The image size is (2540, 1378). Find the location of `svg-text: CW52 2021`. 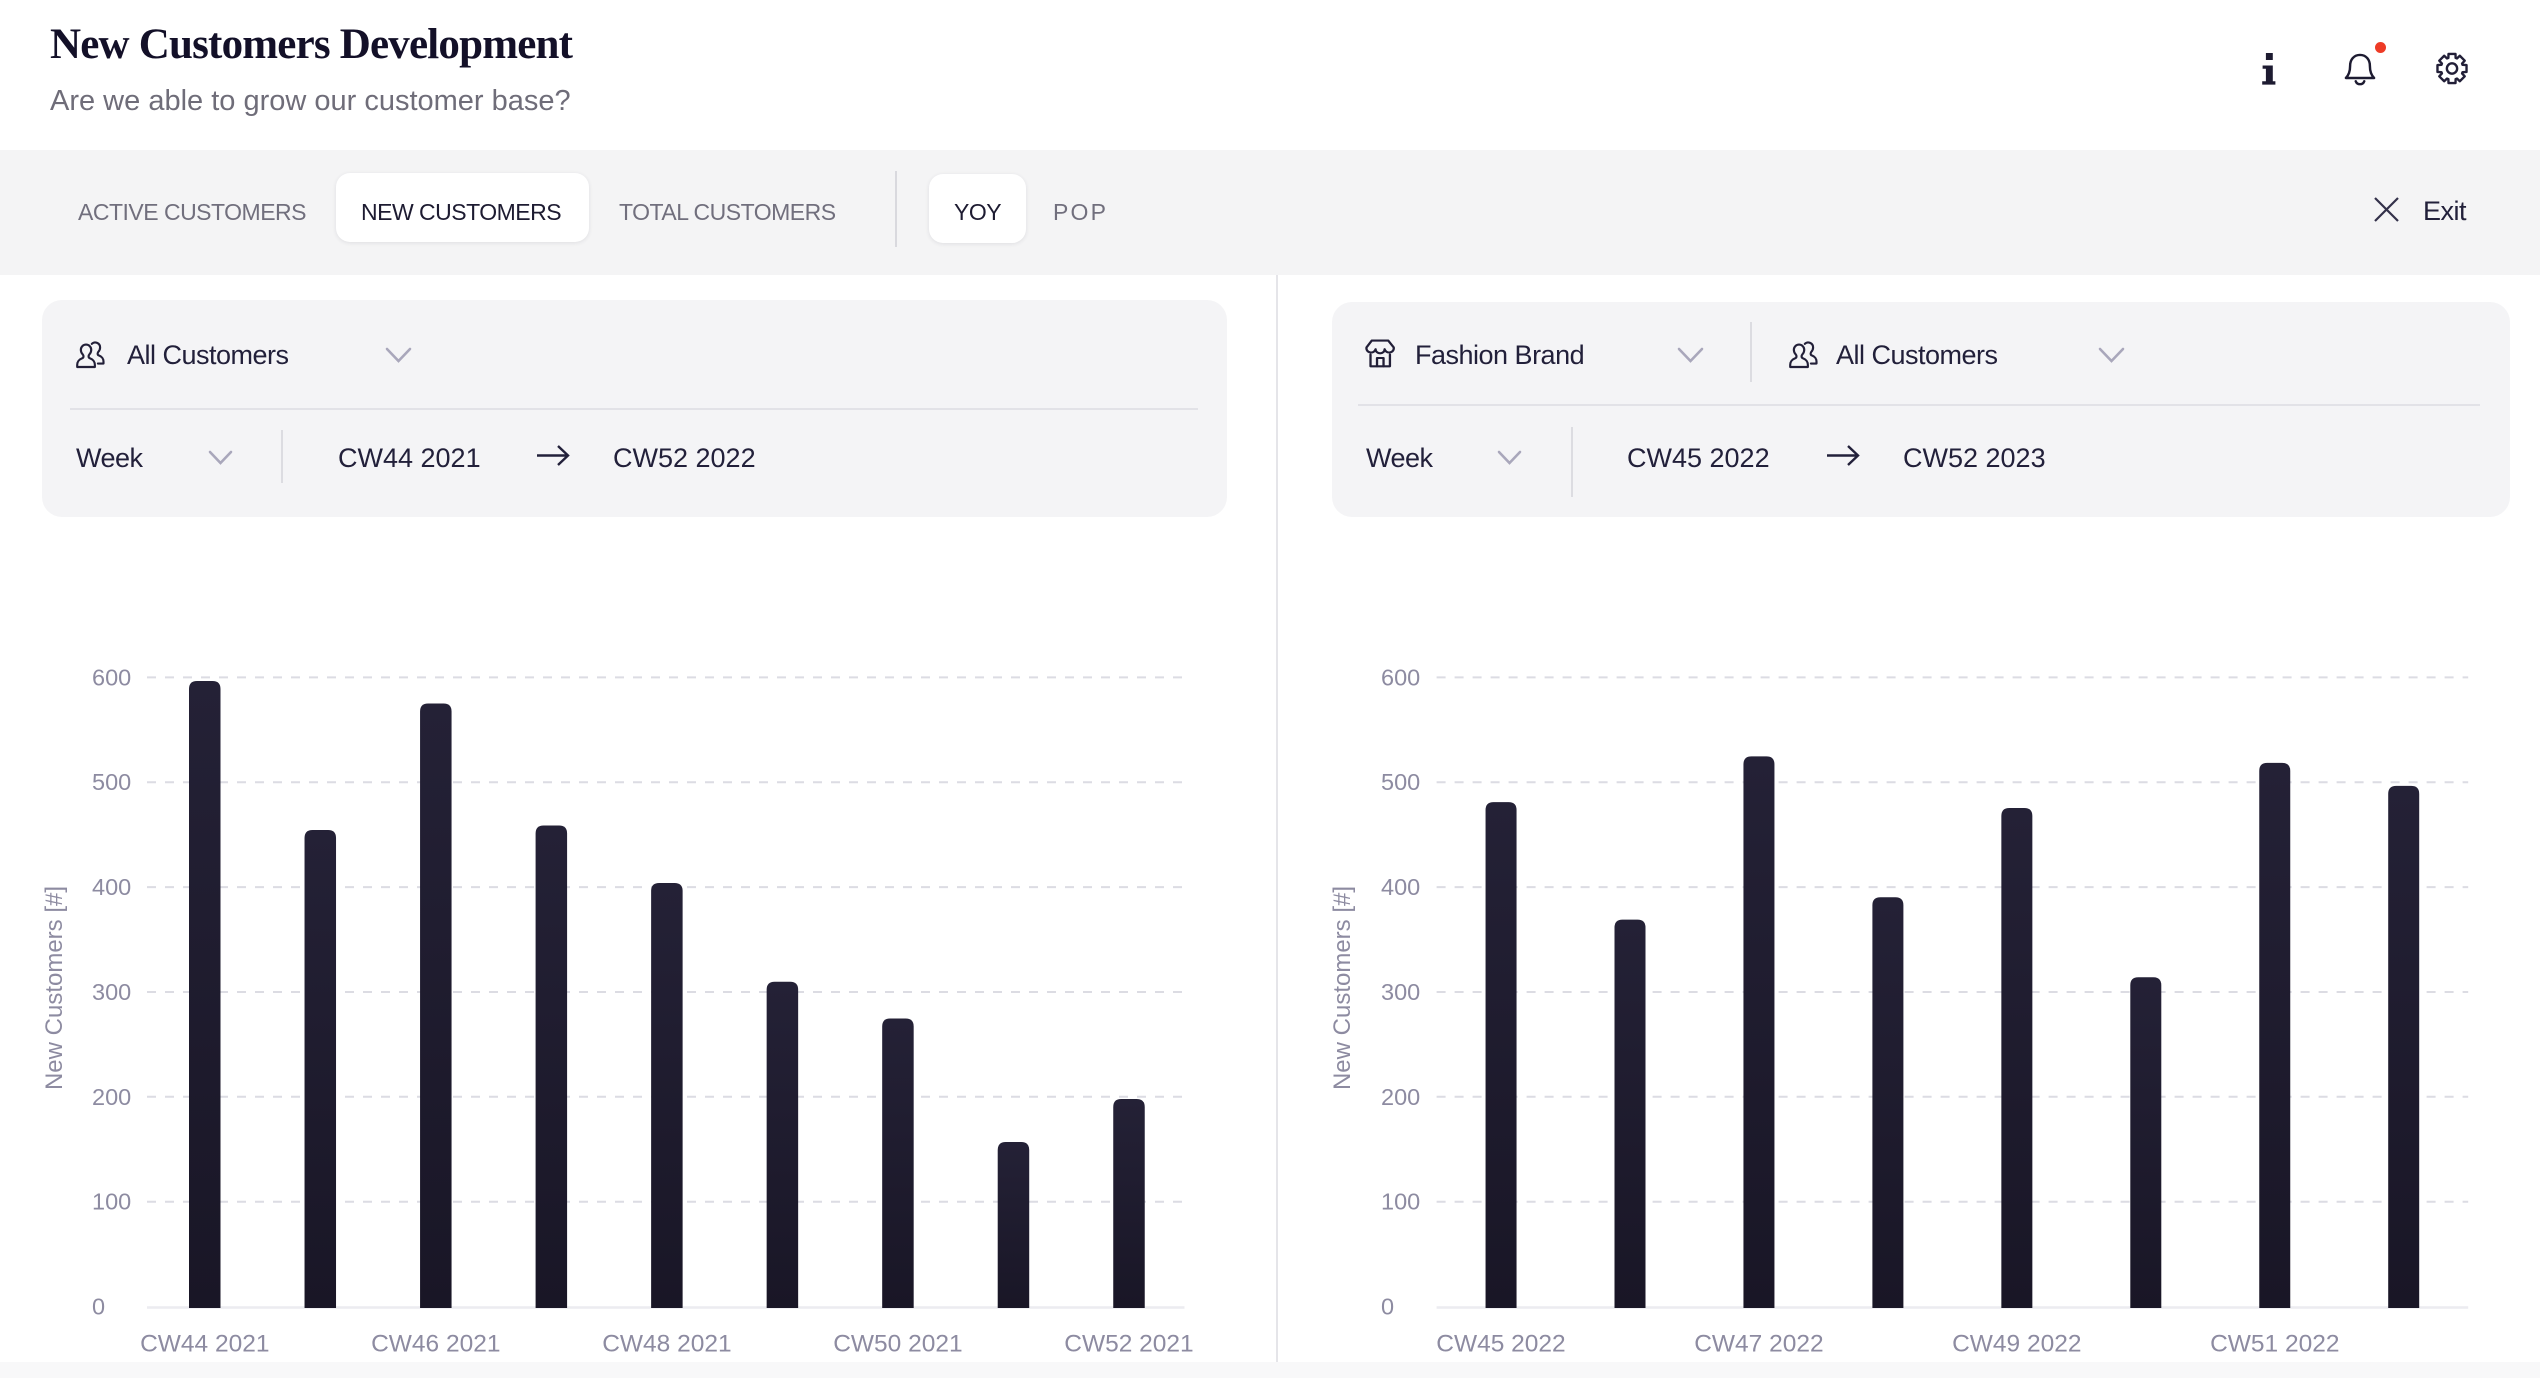

svg-text: CW52 2021 is located at coordinates (1128, 1344).